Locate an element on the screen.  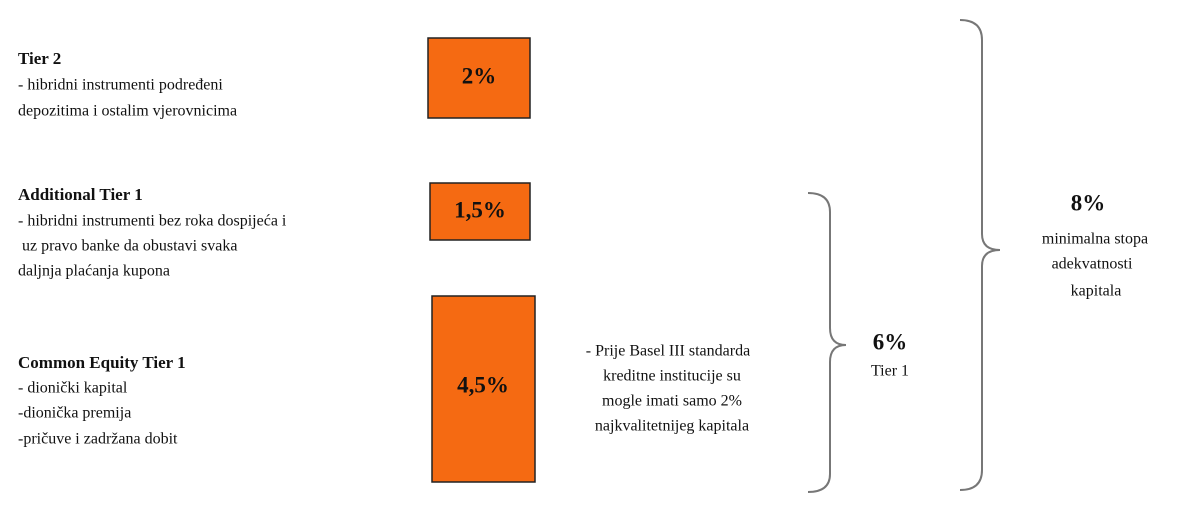
box-label: 4,5% is located at coordinates (483, 384).